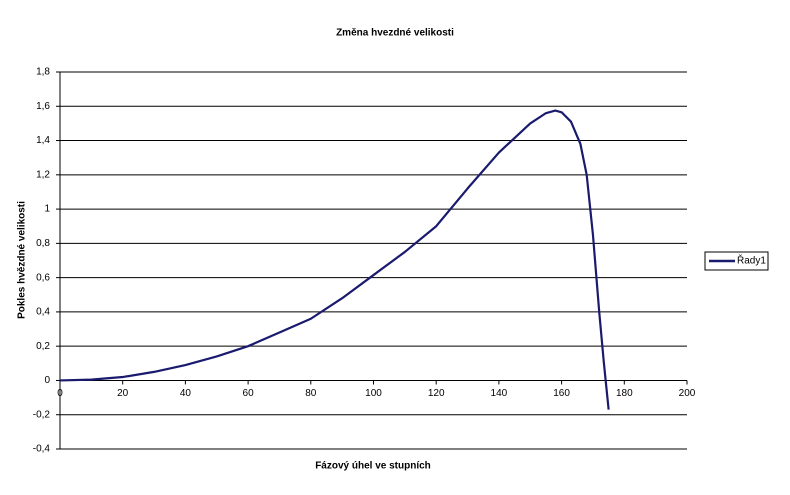  What do you see at coordinates (43, 174) in the screenshot?
I see `y-tick-label: 1,2` at bounding box center [43, 174].